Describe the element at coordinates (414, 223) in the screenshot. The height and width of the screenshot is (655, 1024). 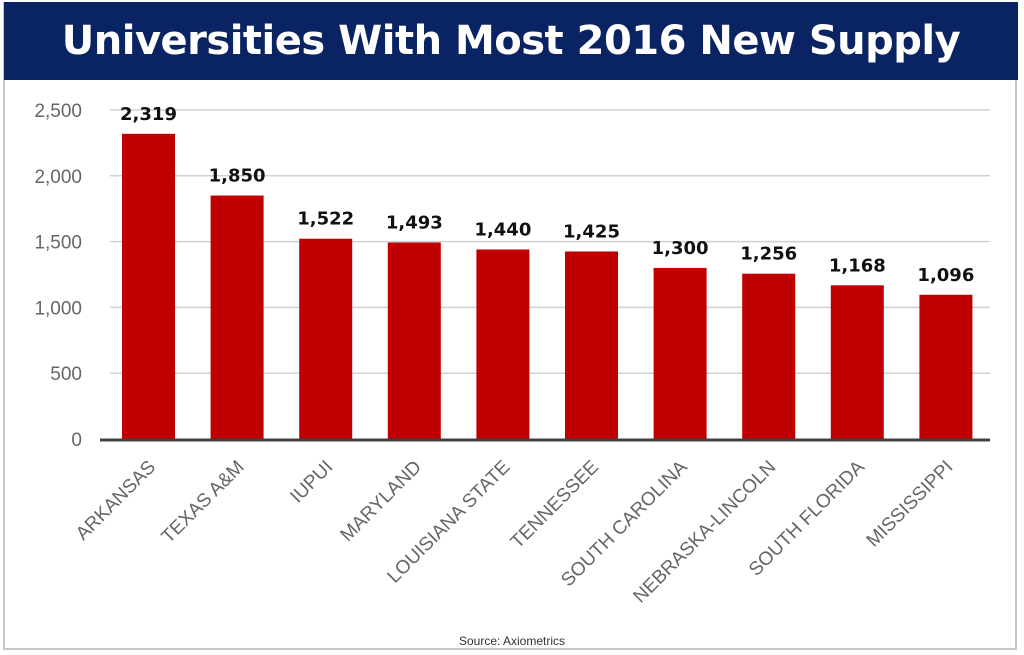
I see `data-label: 1,493` at that location.